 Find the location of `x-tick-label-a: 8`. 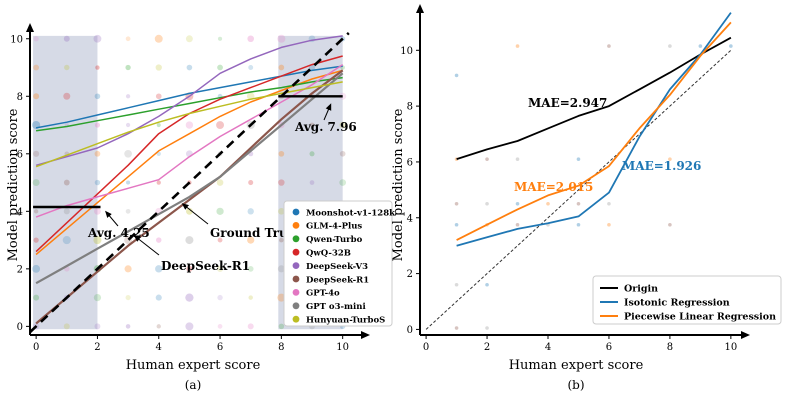

x-tick-label-a: 8 is located at coordinates (281, 347).